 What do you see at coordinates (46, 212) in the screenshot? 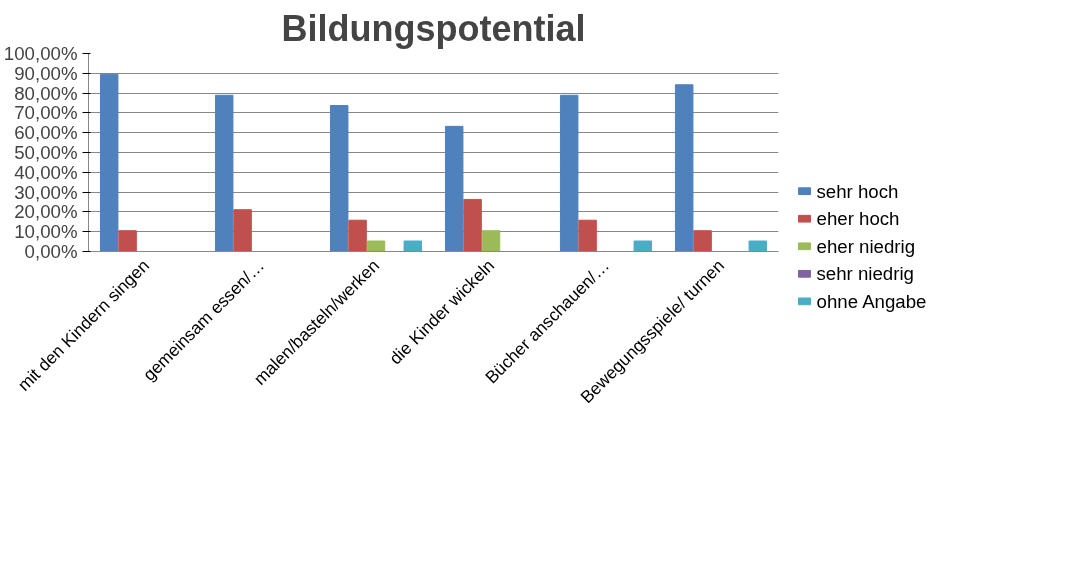
I see `y-tick-label: 20,00%` at bounding box center [46, 212].